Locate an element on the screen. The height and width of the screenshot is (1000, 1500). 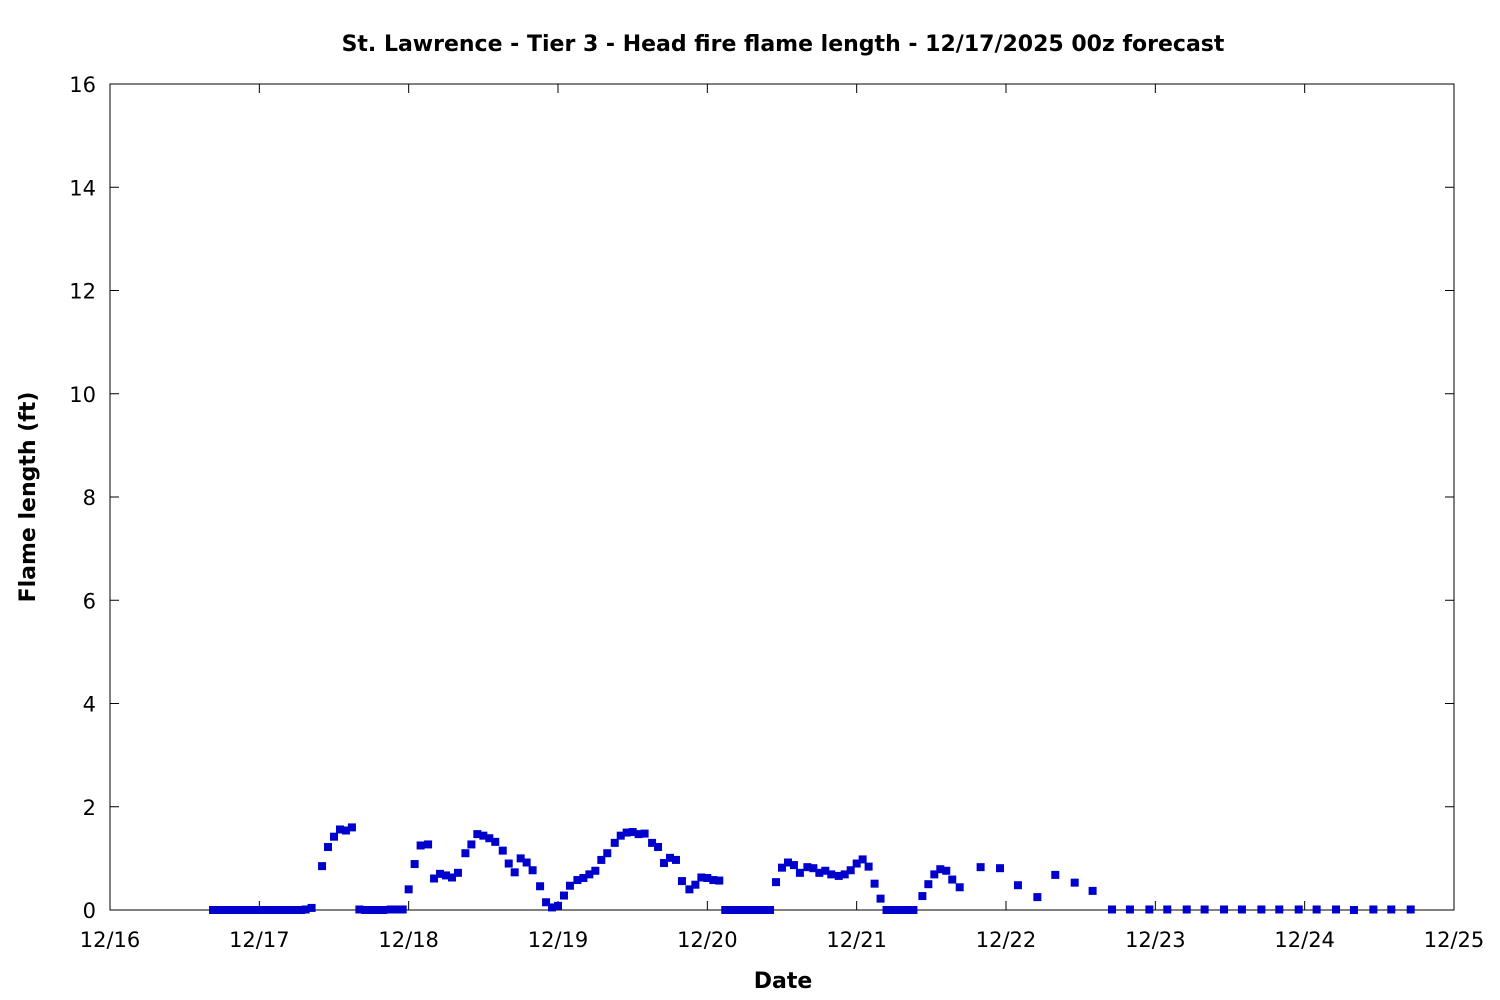
x-tick-label: 12/18 is located at coordinates (408, 940).